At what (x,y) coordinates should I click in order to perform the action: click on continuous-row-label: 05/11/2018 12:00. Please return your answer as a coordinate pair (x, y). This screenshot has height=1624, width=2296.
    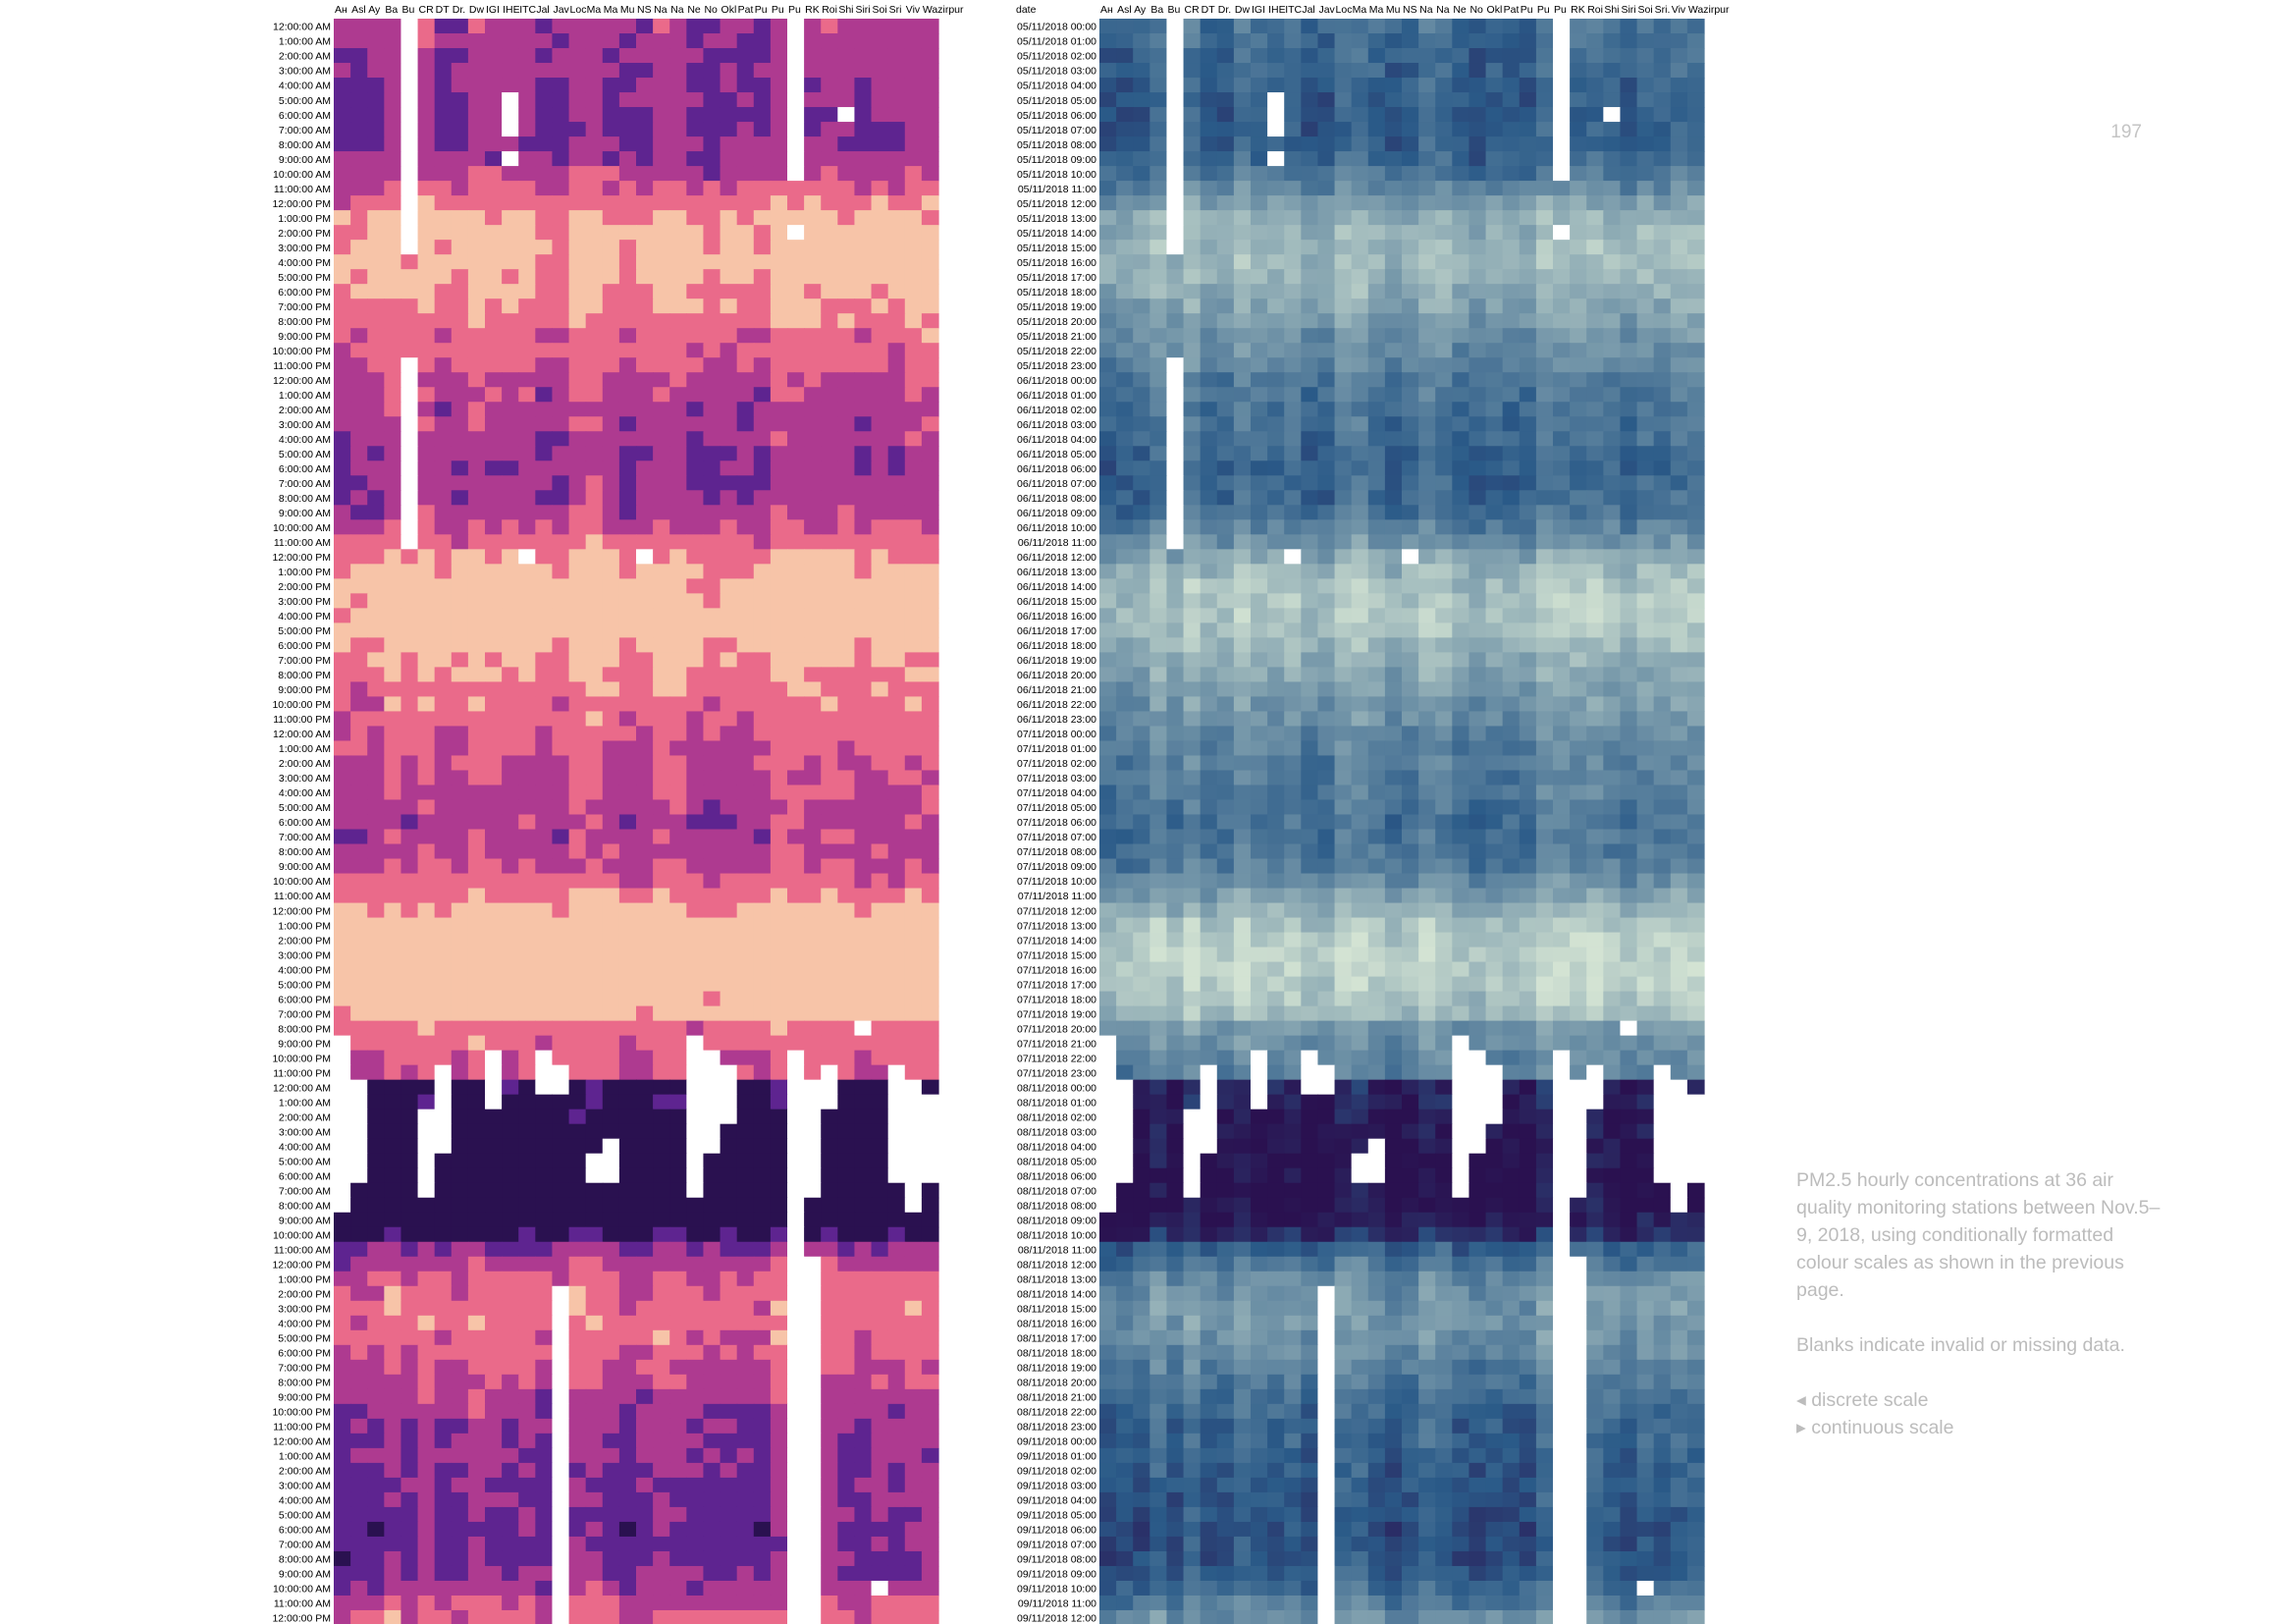
    Looking at the image, I should click on (1057, 204).